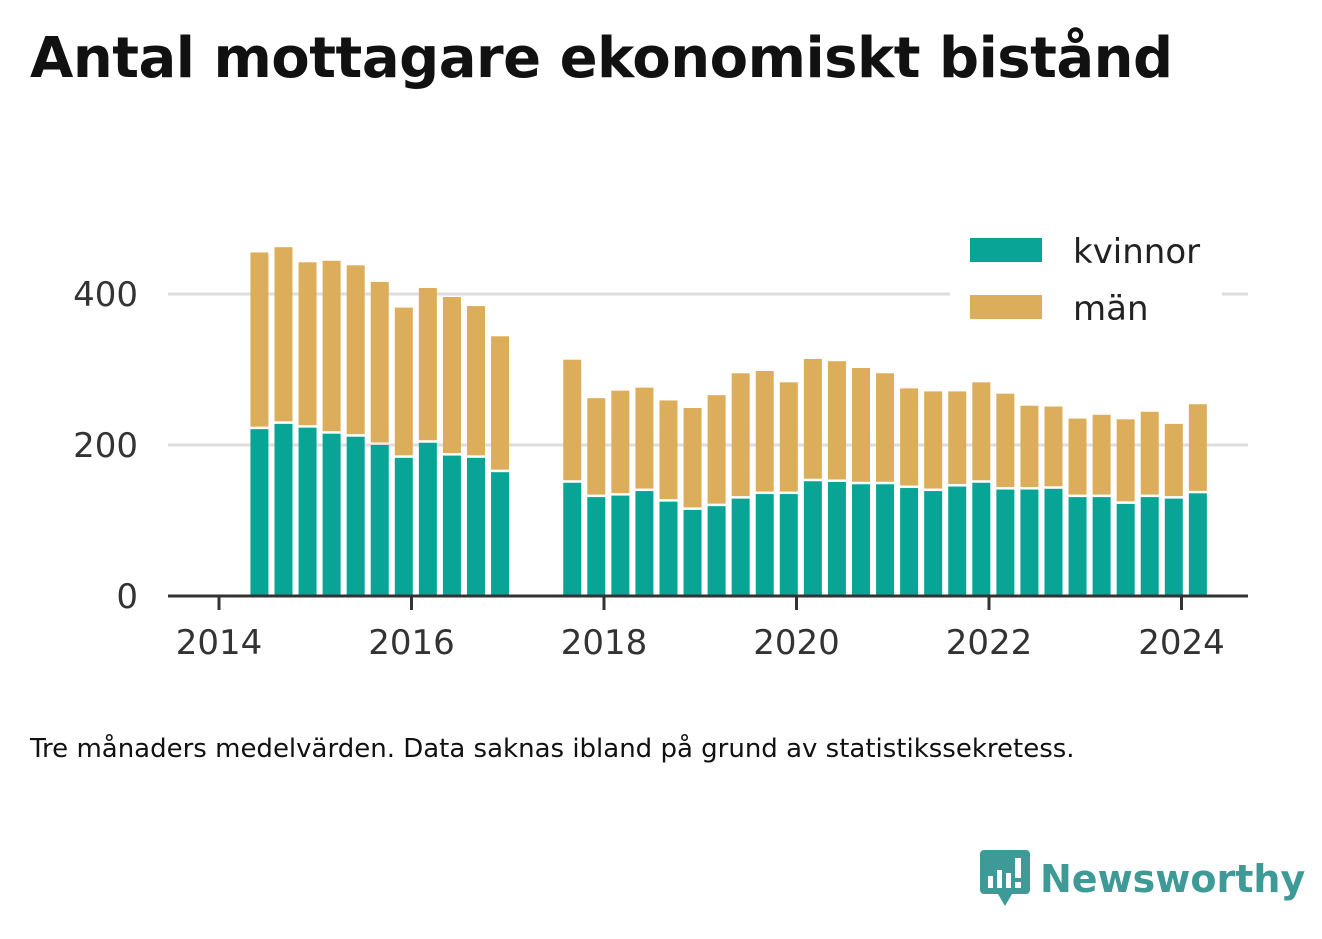  I want to click on x-tick-label-2024: 2024, so click(1181, 643).